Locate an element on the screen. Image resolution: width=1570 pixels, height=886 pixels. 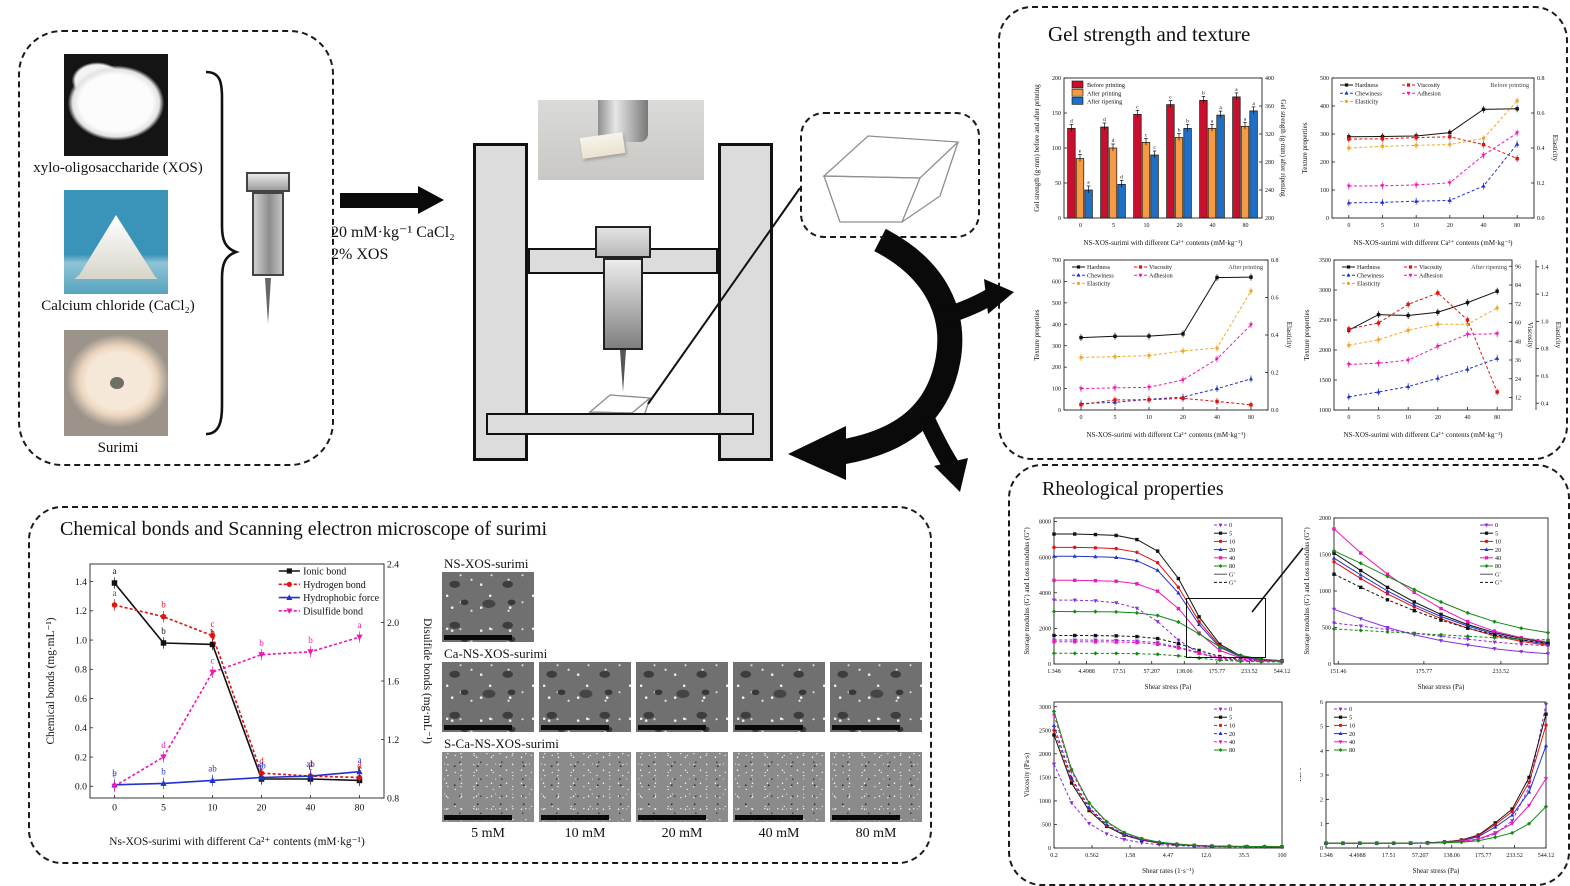
svg-text: After ripening is located at coordinates (1489, 267).